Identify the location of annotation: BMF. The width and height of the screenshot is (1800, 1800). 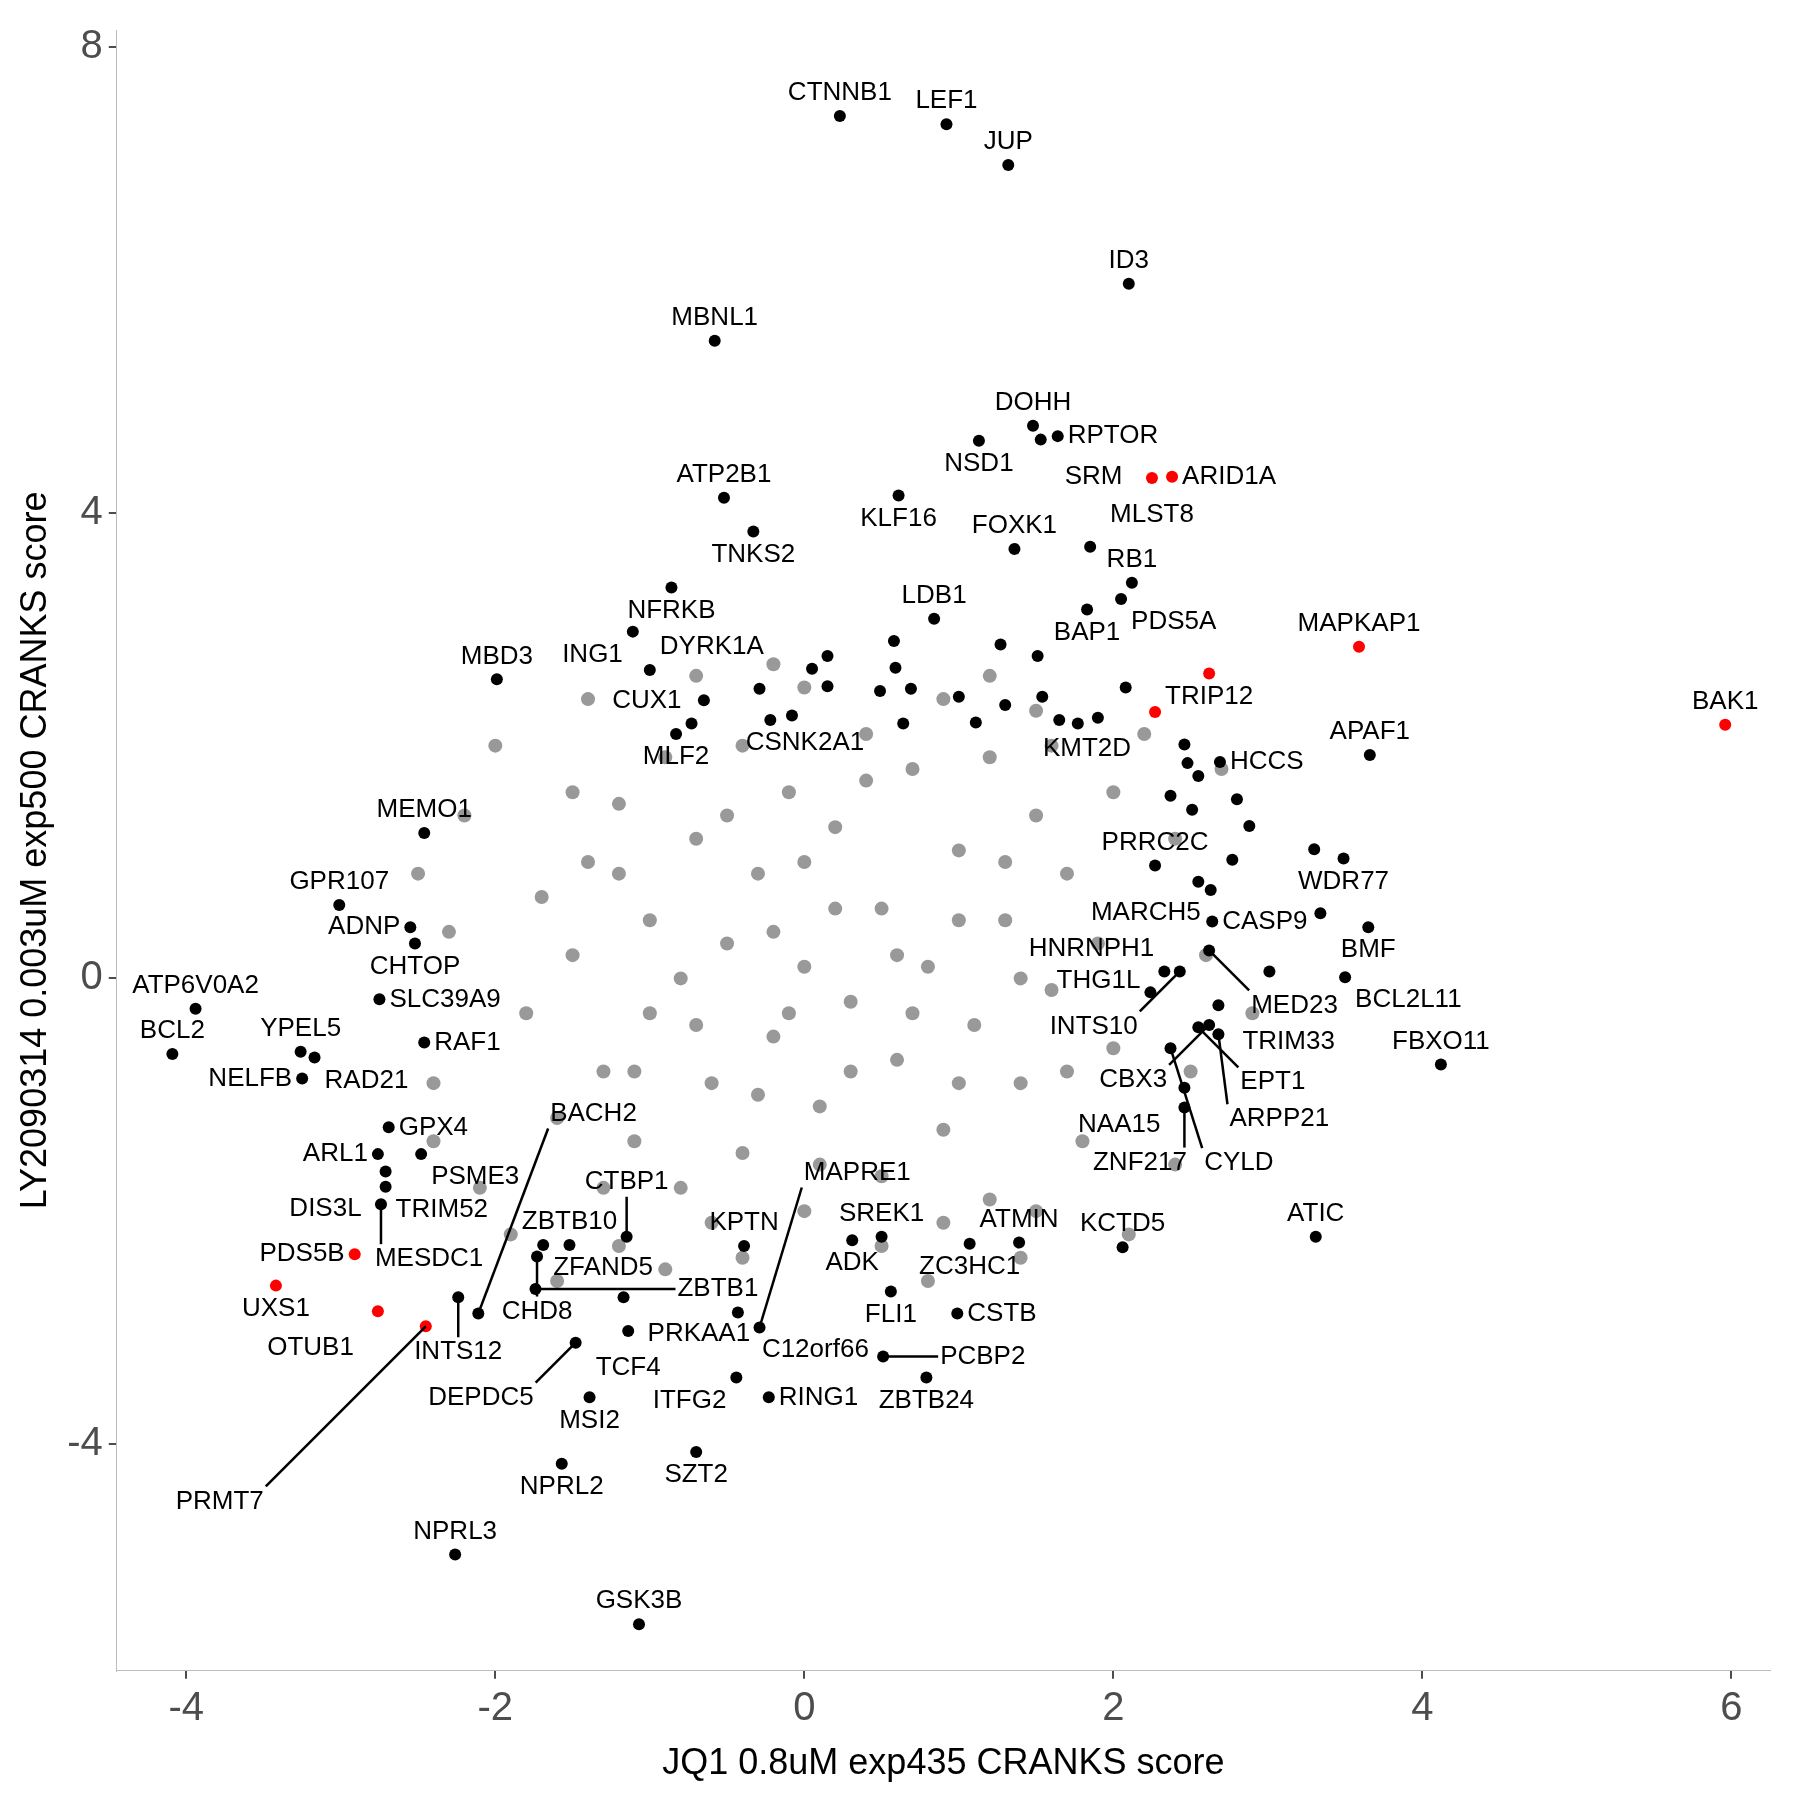
(1368, 948).